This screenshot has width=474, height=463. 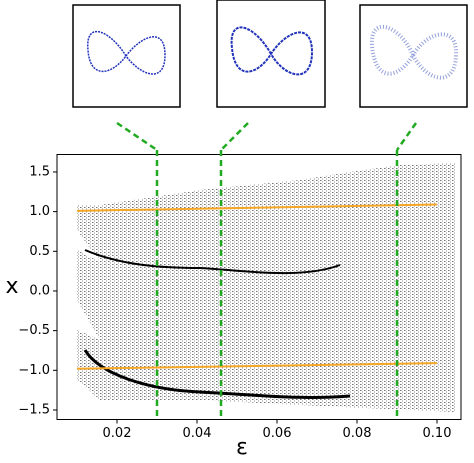 I want to click on y-tick-label: −0.5, so click(x=34, y=330).